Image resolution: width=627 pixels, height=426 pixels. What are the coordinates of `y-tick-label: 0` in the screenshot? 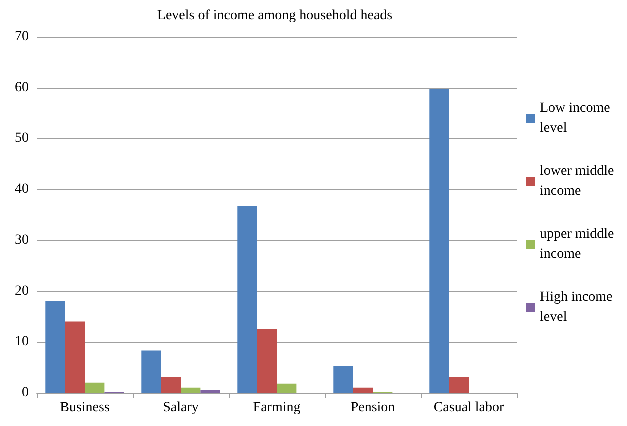 It's located at (25, 393).